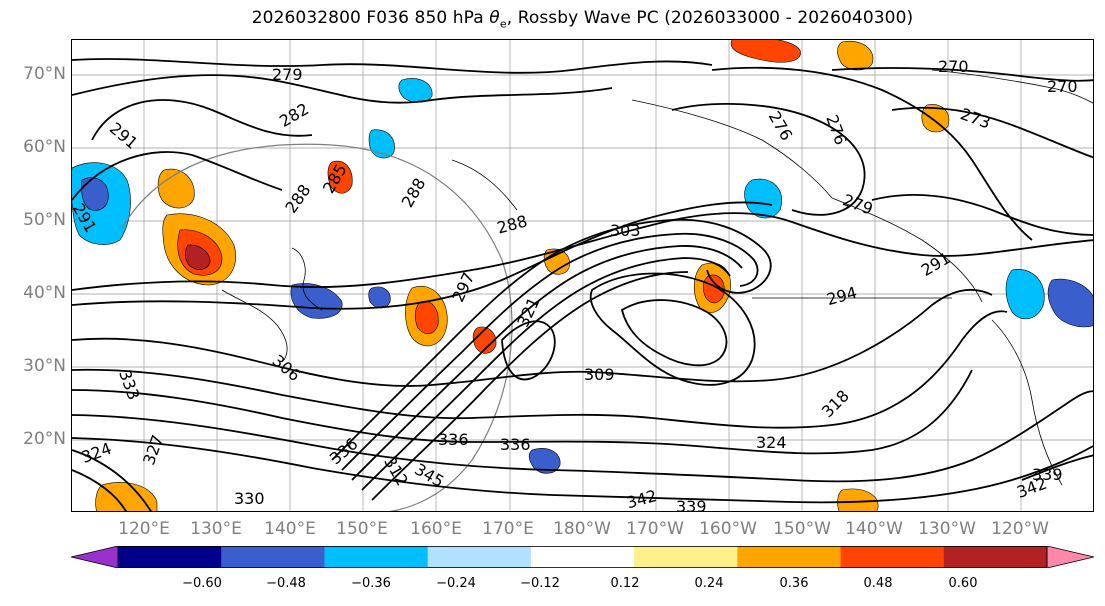  I want to click on colorbar-tick-label: −0.60, so click(202, 583).